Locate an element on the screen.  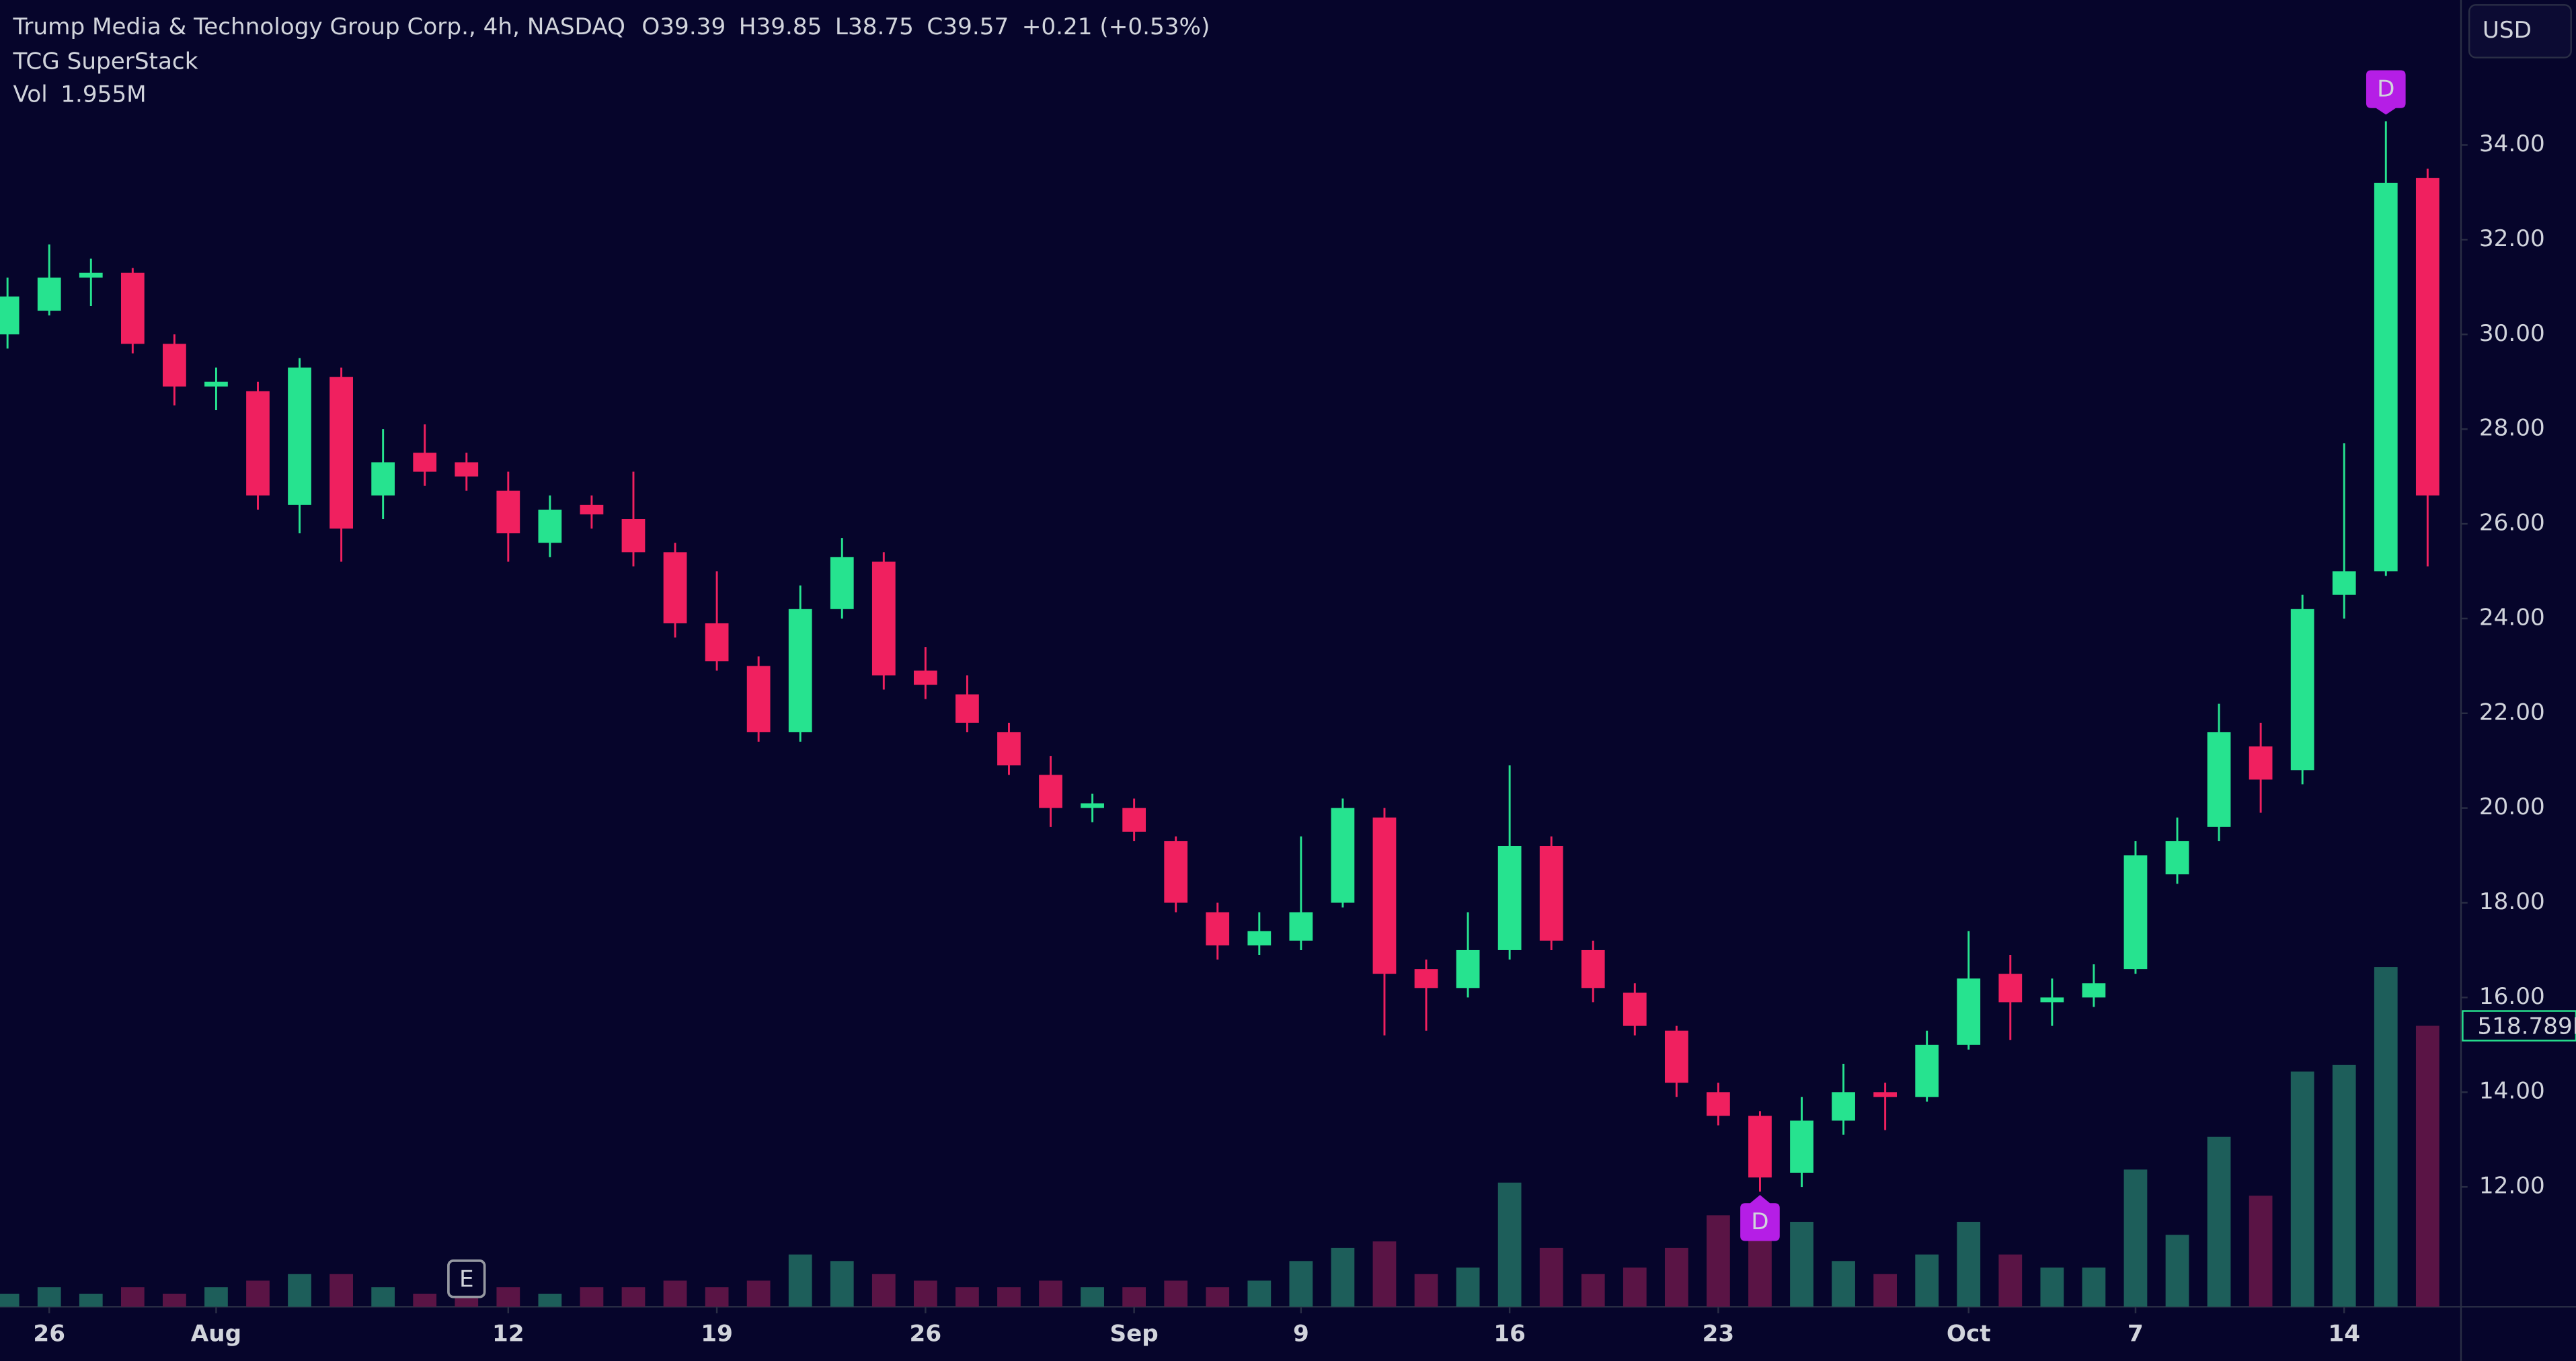
x-tick-label: 23 is located at coordinates (1719, 1333).